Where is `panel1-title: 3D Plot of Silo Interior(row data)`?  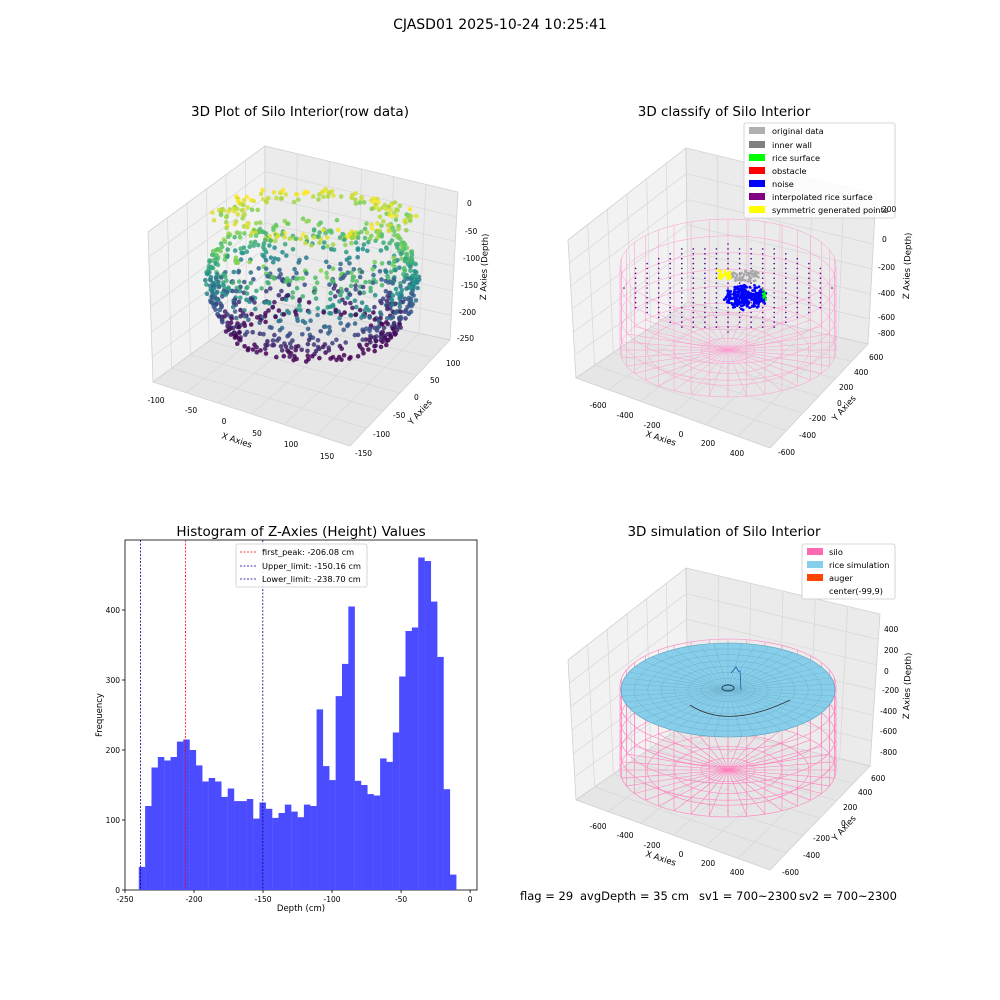 panel1-title: 3D Plot of Silo Interior(row data) is located at coordinates (300, 112).